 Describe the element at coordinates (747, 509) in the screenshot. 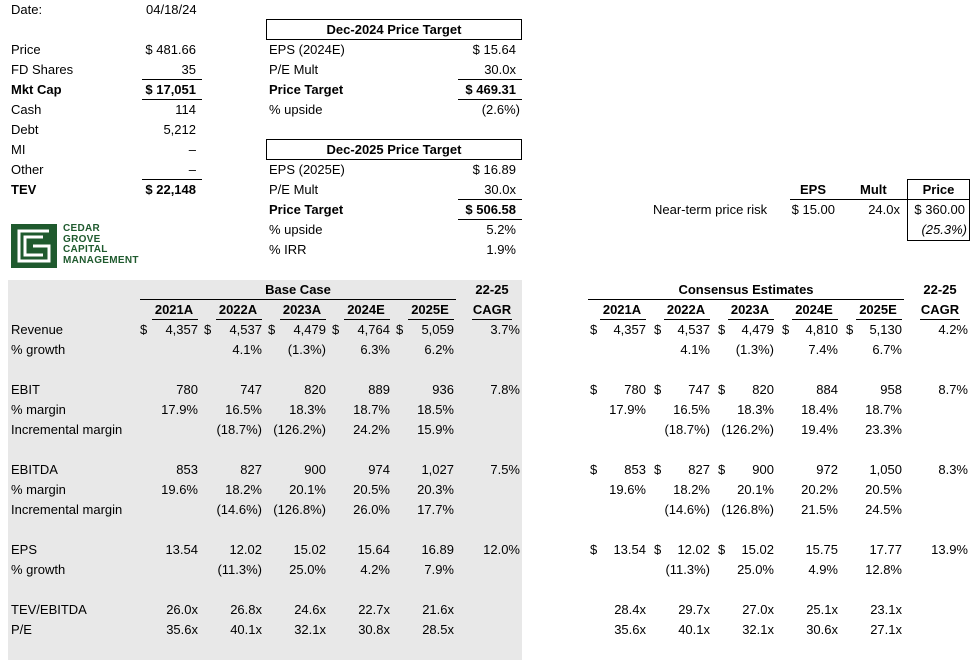

I see `consensus-cell: (126.8%)` at that location.